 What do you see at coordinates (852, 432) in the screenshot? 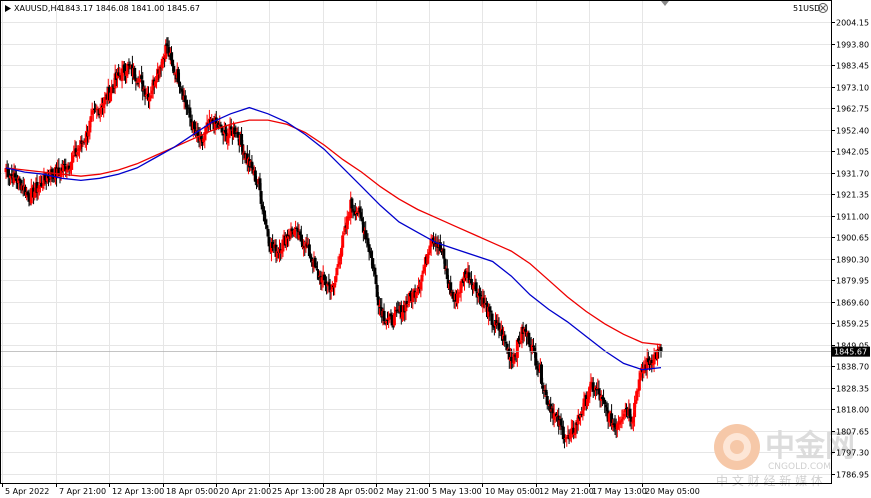
I see `price-tick-label: 1807.65` at bounding box center [852, 432].